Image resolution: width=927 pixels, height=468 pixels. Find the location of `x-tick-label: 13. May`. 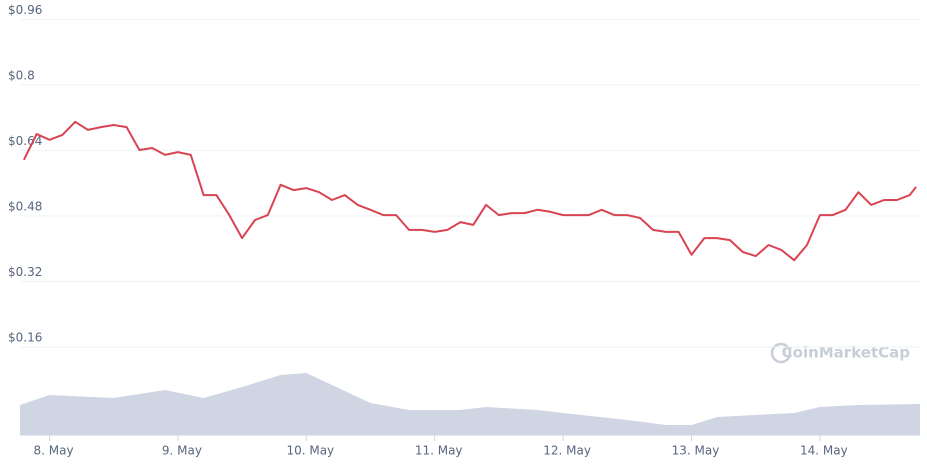

x-tick-label: 13. May is located at coordinates (696, 451).